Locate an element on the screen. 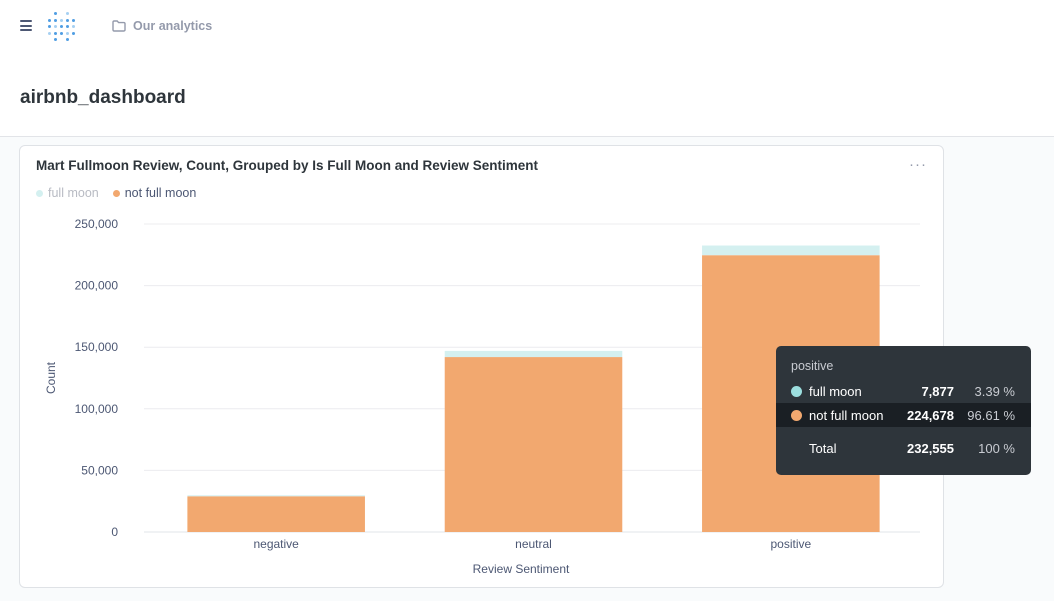 The width and height of the screenshot is (1054, 601). x-tick-label: neutral is located at coordinates (533, 544).